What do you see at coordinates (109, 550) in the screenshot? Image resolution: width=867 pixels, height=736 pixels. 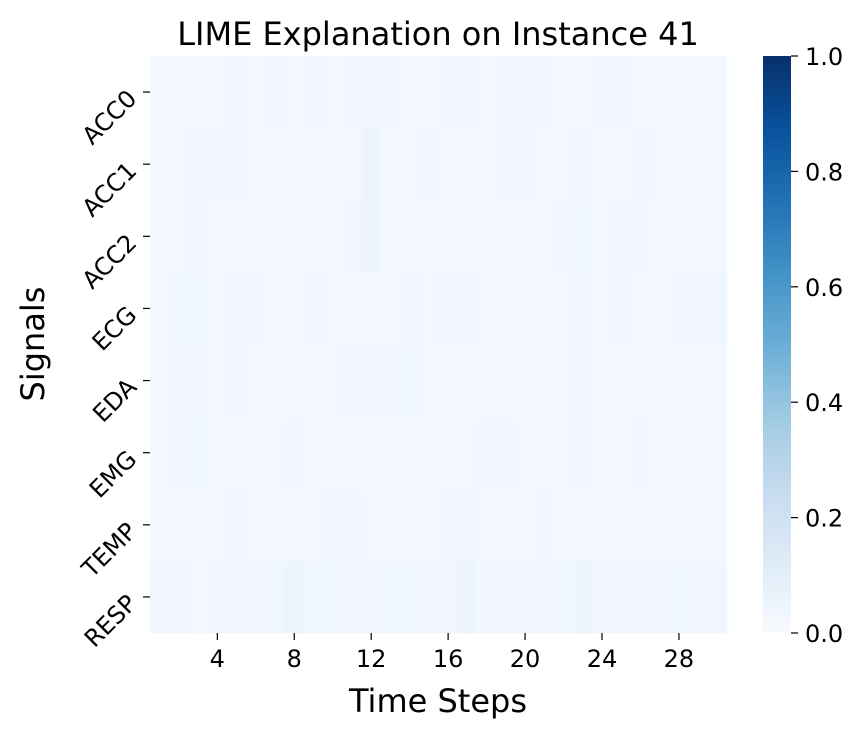 I see `y-tick-label: TEMP` at bounding box center [109, 550].